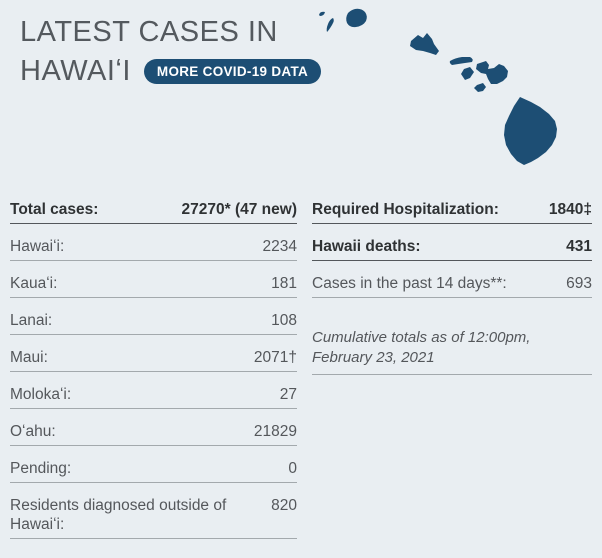 Image resolution: width=602 pixels, height=558 pixels. I want to click on kauai-island, so click(356, 18).